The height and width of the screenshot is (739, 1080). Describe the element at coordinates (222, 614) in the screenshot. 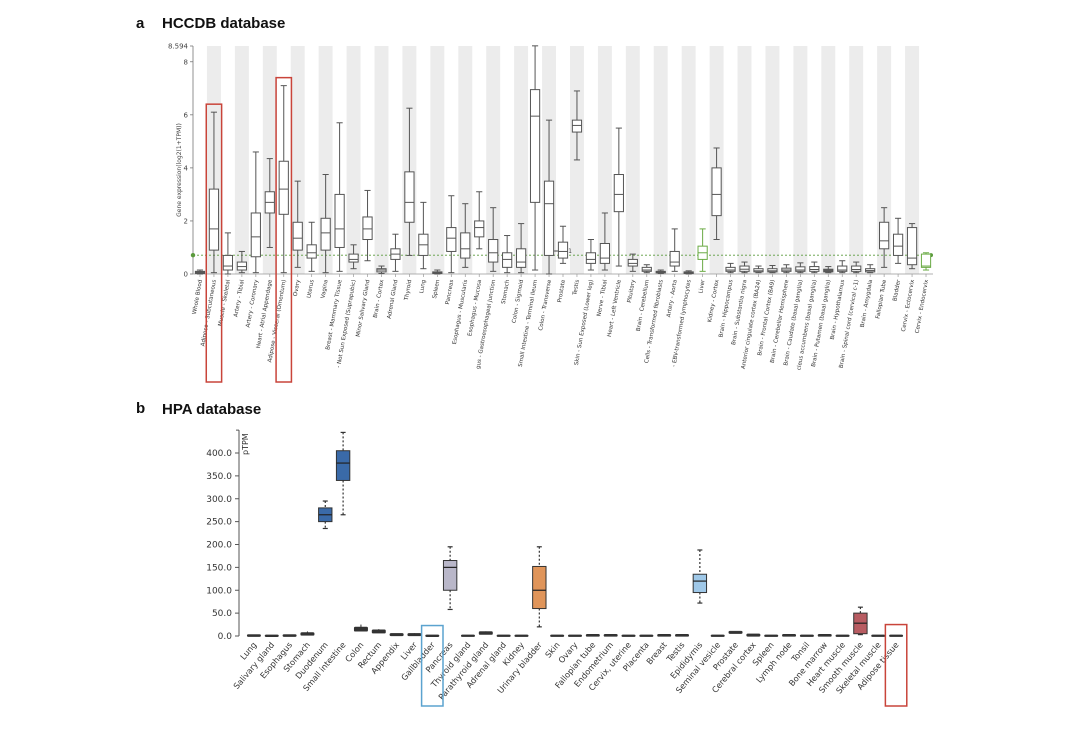

I see `y-tick-label: 50.0` at that location.